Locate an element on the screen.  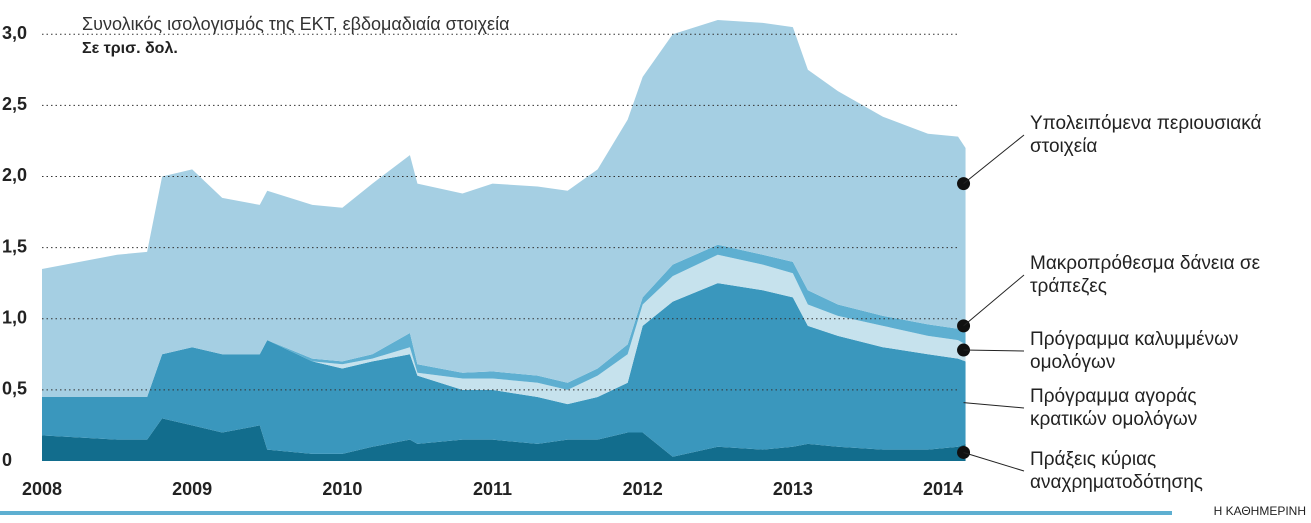
y-tick-label: 3,0 is located at coordinates (14, 33).